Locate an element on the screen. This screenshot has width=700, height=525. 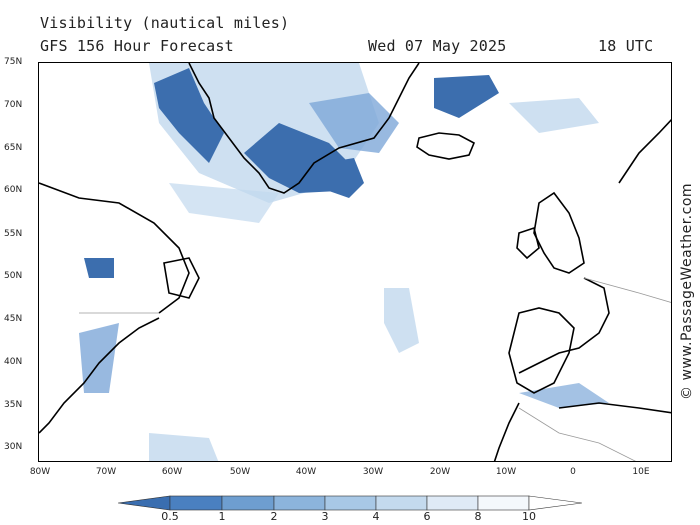
lat-label: 40N is located at coordinates (13, 362).